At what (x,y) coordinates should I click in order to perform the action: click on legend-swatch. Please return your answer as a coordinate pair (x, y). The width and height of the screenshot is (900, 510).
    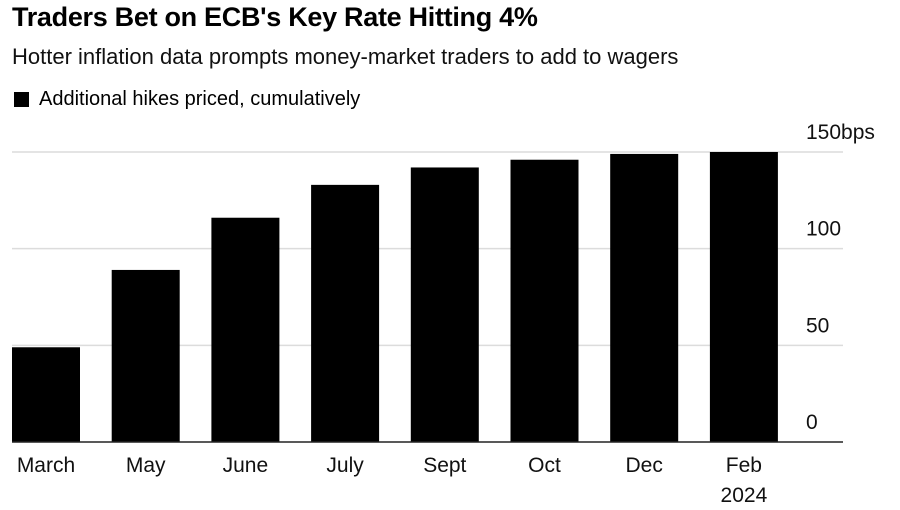
    Looking at the image, I should click on (21, 99).